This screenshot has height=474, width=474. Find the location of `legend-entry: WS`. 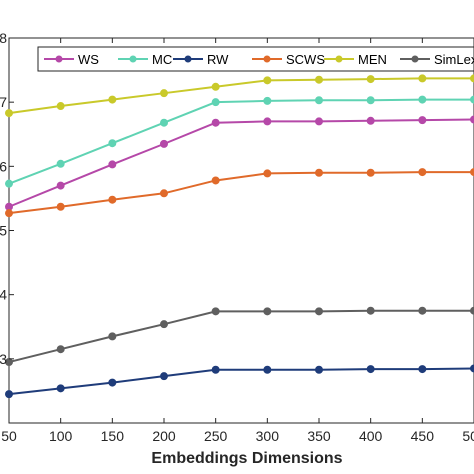

legend-entry: WS is located at coordinates (71, 59).